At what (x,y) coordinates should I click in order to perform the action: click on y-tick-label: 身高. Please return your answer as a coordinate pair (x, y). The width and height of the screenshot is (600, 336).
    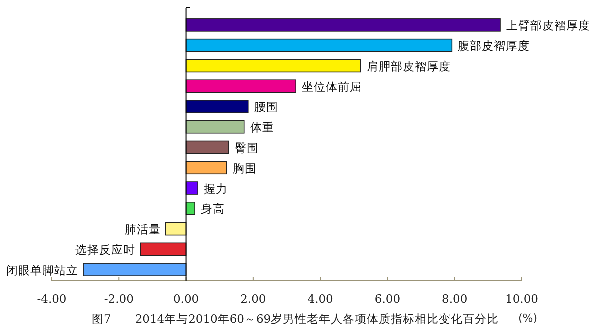
    Looking at the image, I should click on (213, 209).